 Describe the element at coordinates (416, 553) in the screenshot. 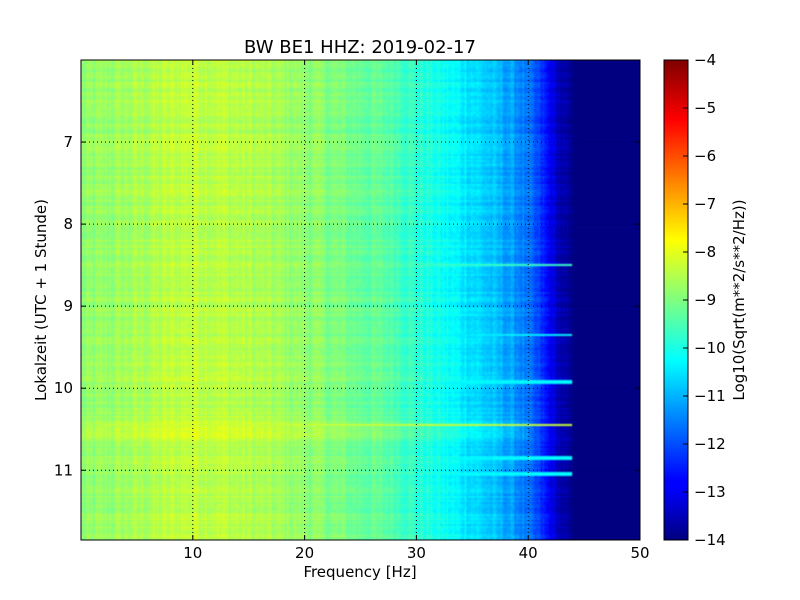

I see `x-tick-label: 30` at that location.